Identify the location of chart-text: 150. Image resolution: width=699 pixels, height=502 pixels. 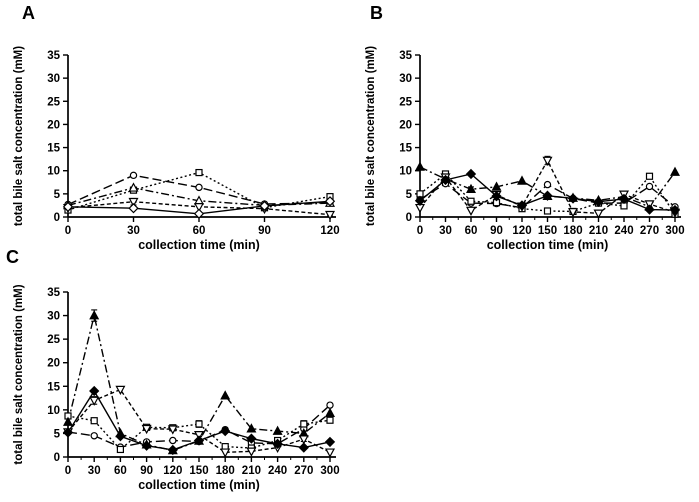
(198, 471).